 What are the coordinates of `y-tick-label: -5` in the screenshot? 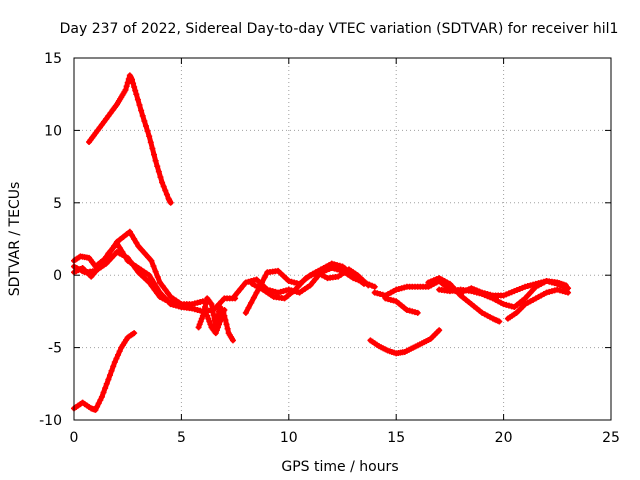 It's located at (55, 349).